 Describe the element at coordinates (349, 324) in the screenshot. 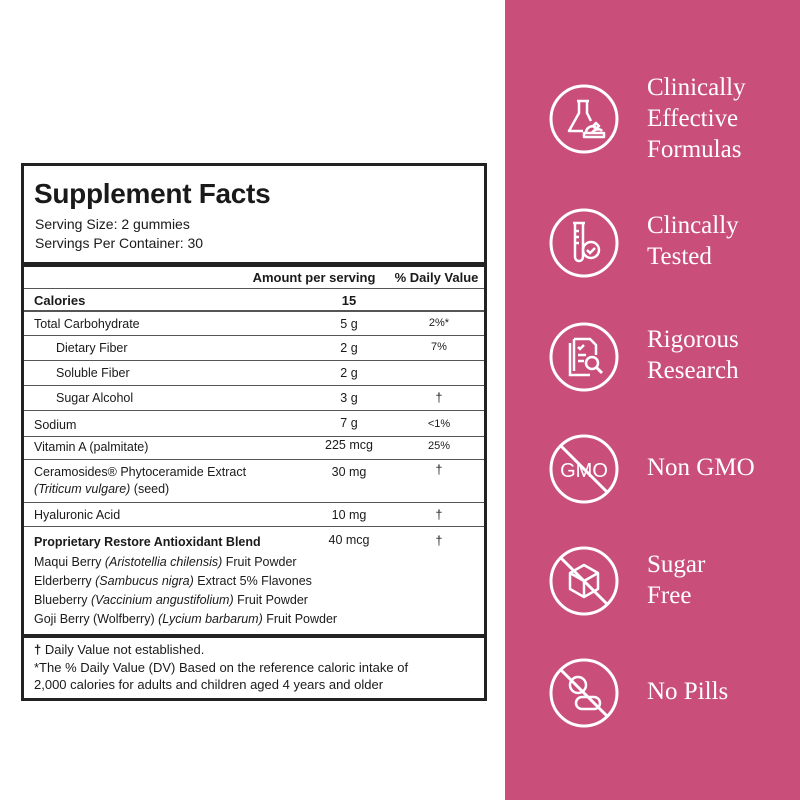

I see `nutrient-amount: 5 g` at that location.